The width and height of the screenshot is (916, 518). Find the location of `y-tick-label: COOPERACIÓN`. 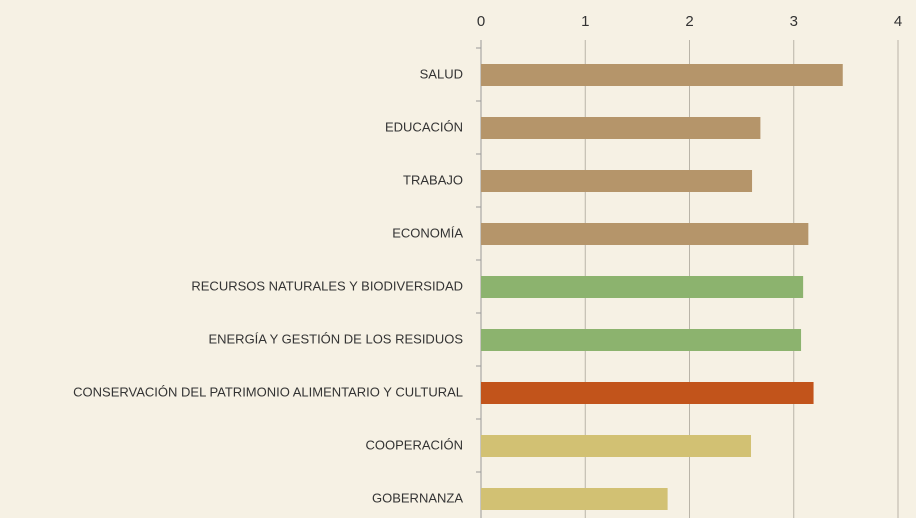

y-tick-label: COOPERACIÓN is located at coordinates (414, 444).